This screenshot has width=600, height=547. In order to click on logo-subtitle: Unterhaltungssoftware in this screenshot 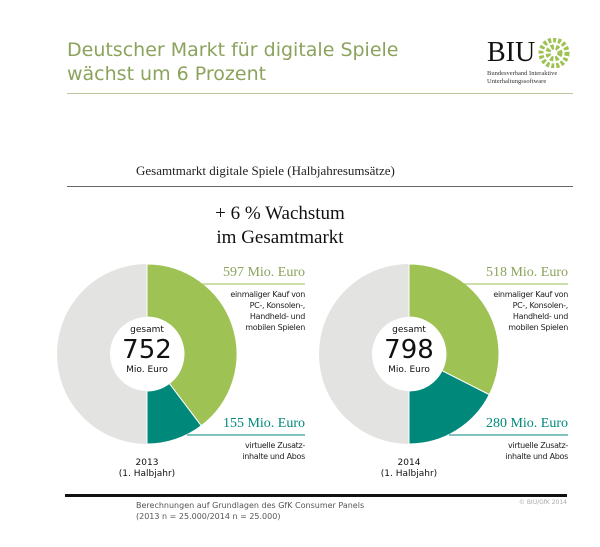, I will do `click(517, 81)`.